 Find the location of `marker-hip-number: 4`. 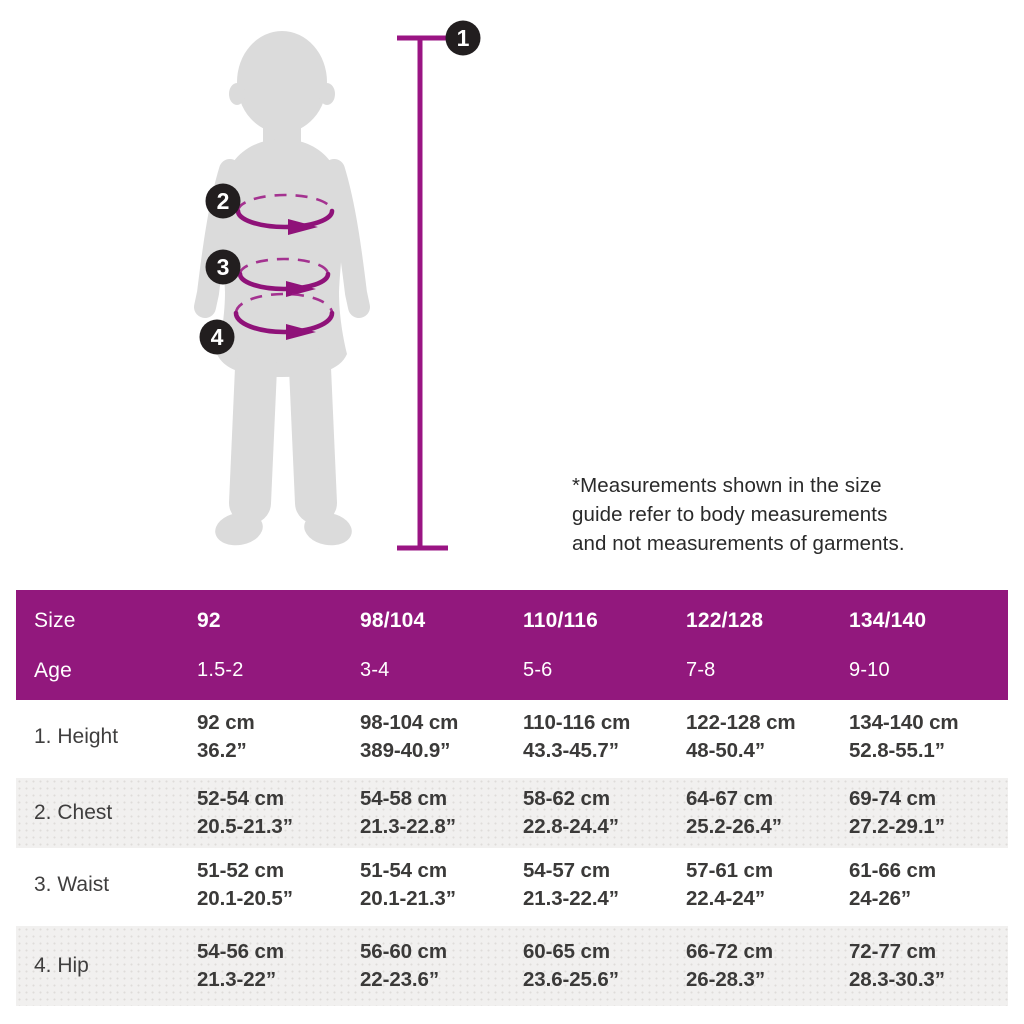

marker-hip-number: 4 is located at coordinates (217, 337).